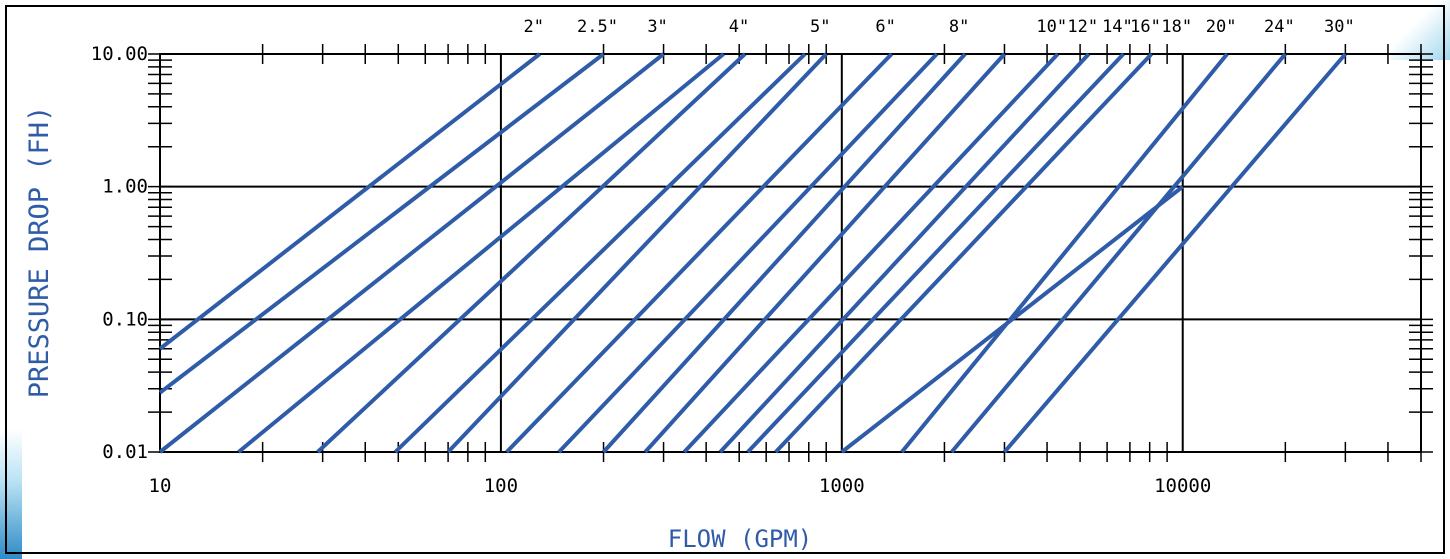 The image size is (1450, 559). What do you see at coordinates (739, 27) in the screenshot?
I see `series-label: 4"` at bounding box center [739, 27].